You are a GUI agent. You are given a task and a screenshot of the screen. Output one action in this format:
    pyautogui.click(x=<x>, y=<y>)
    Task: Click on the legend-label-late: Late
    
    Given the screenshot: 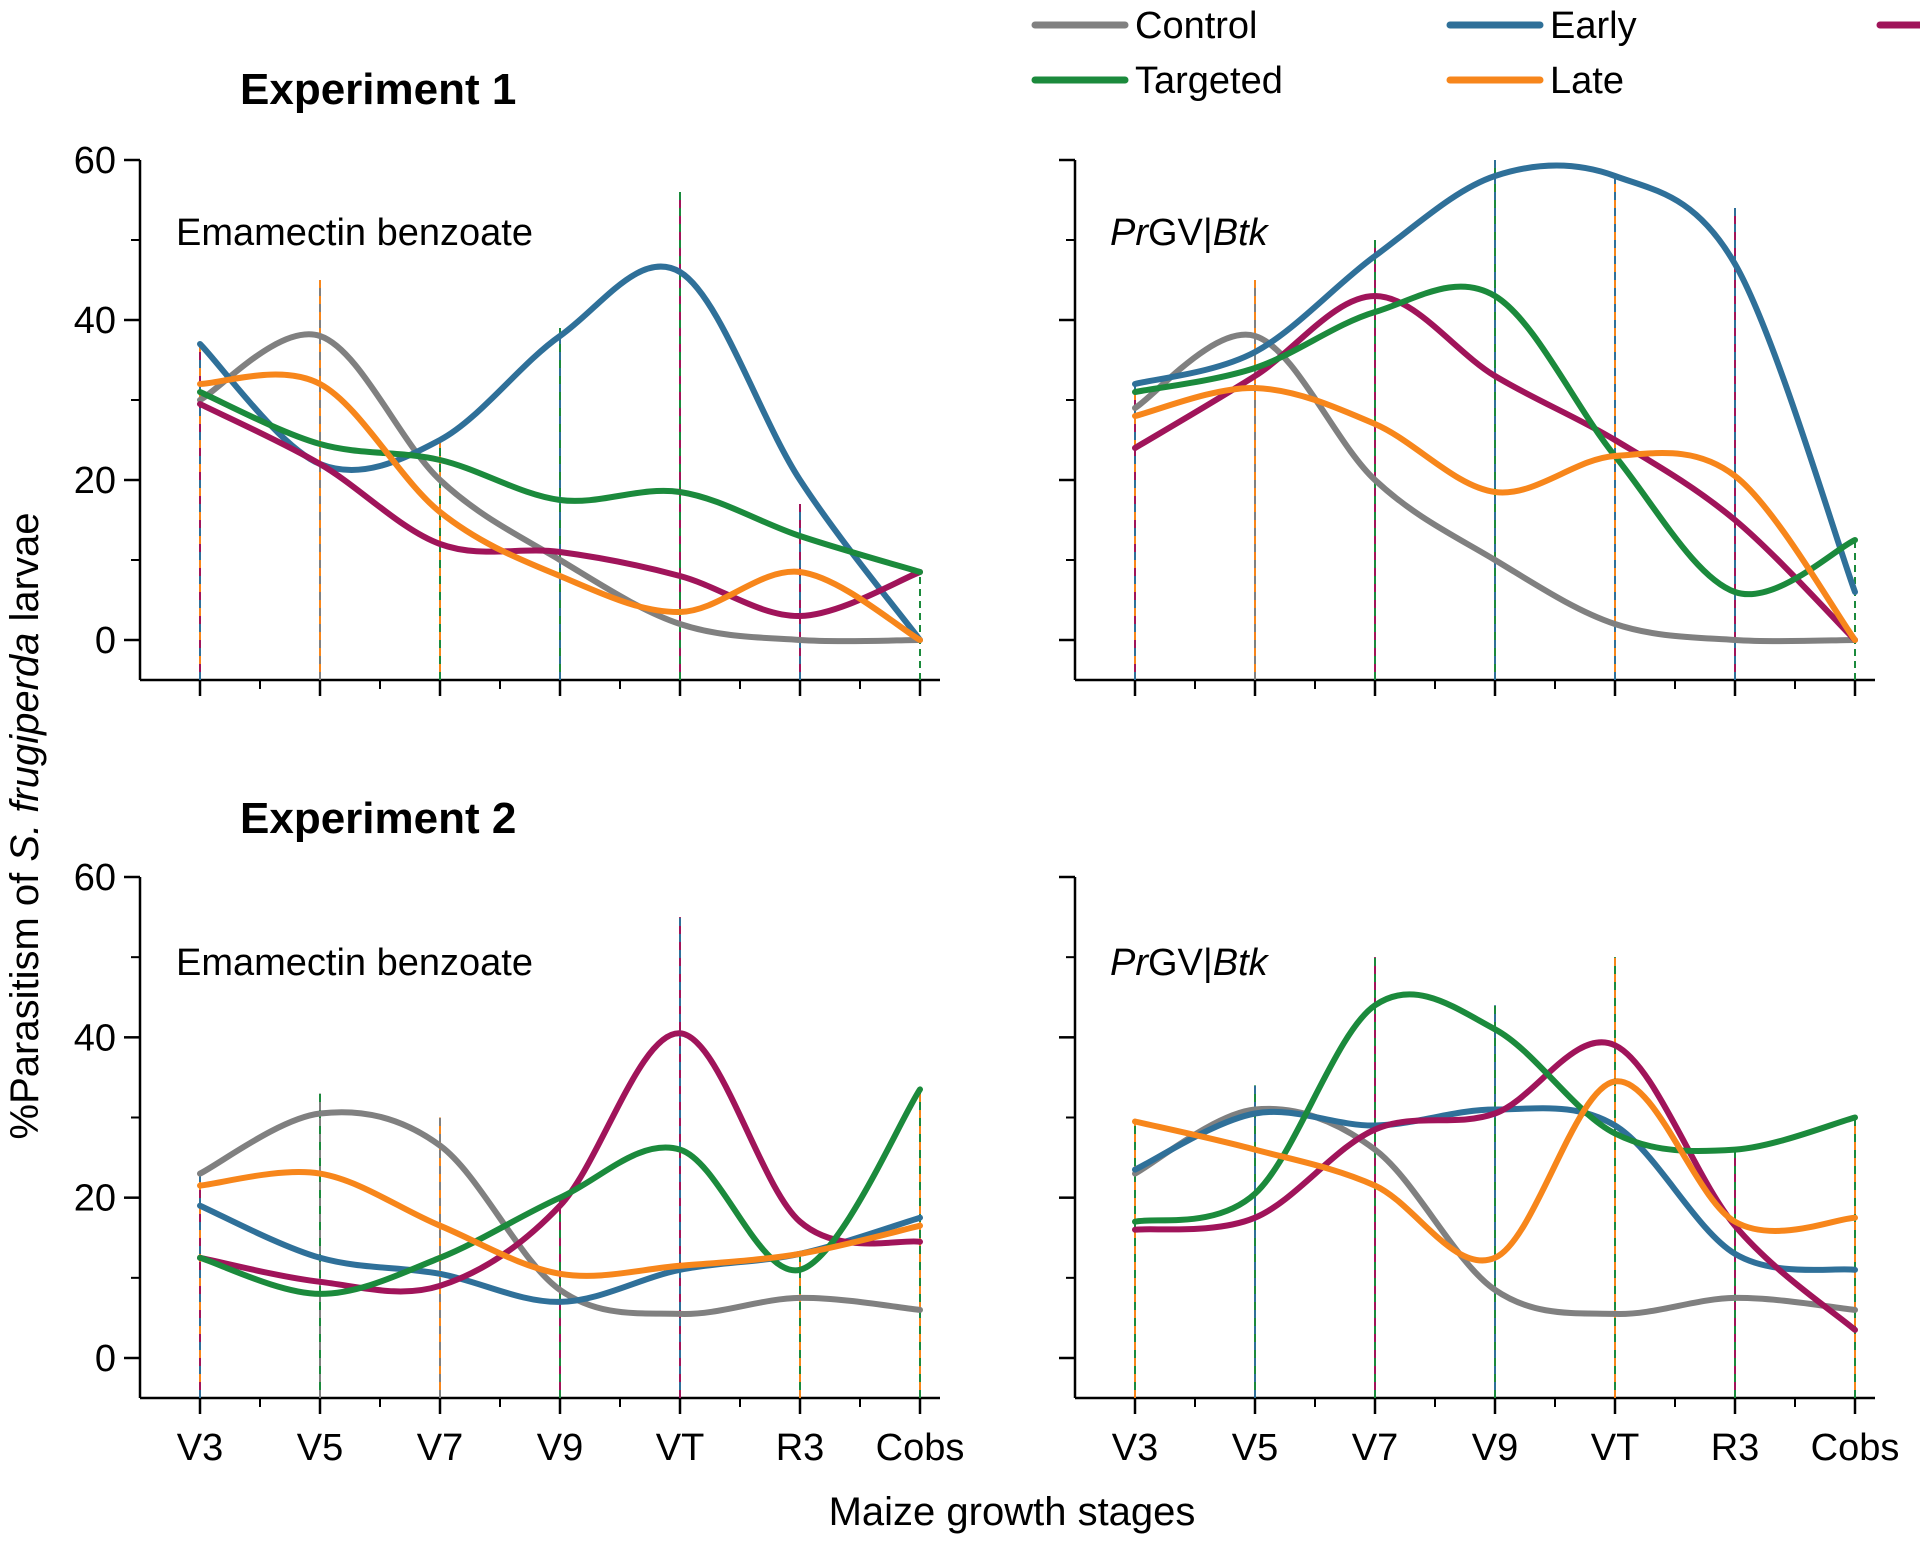 What is the action you would take?
    pyautogui.click(x=1587, y=81)
    